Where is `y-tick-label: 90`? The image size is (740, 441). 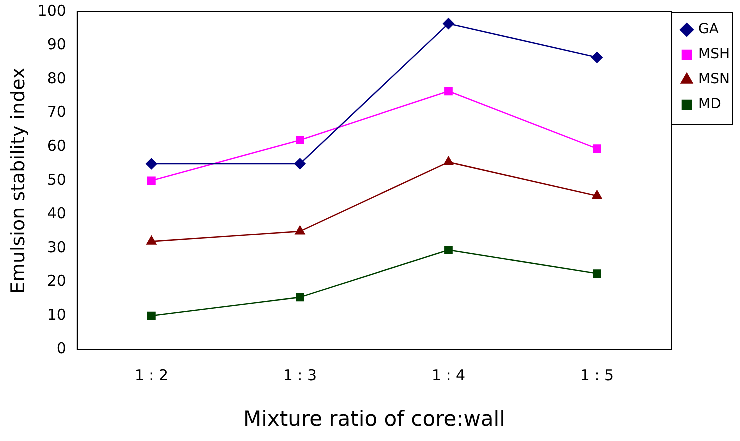
y-tick-label: 90 is located at coordinates (56, 45).